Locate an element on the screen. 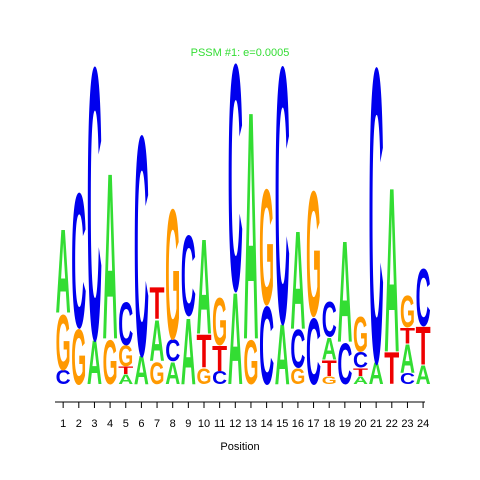 The width and height of the screenshot is (480, 480). logo-letter-a-pos-23: A is located at coordinates (407, 358).